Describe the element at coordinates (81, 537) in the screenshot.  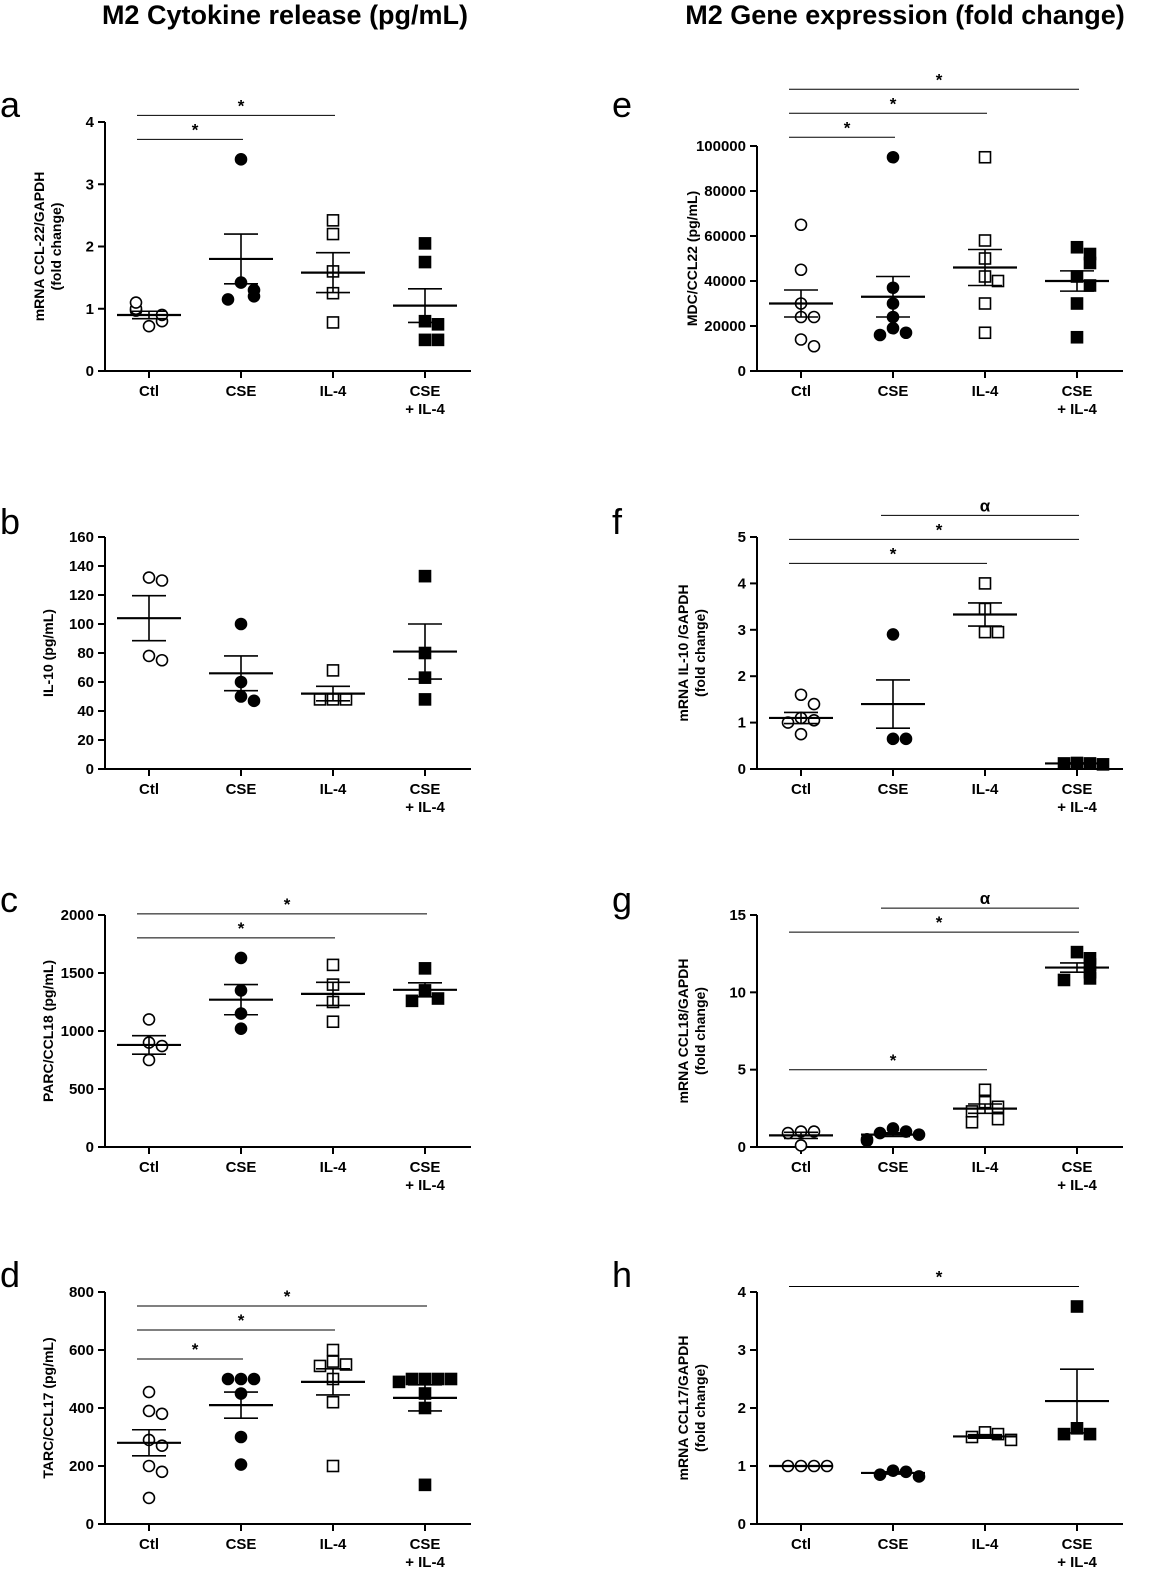
I see `y-tick-label: 160` at that location.